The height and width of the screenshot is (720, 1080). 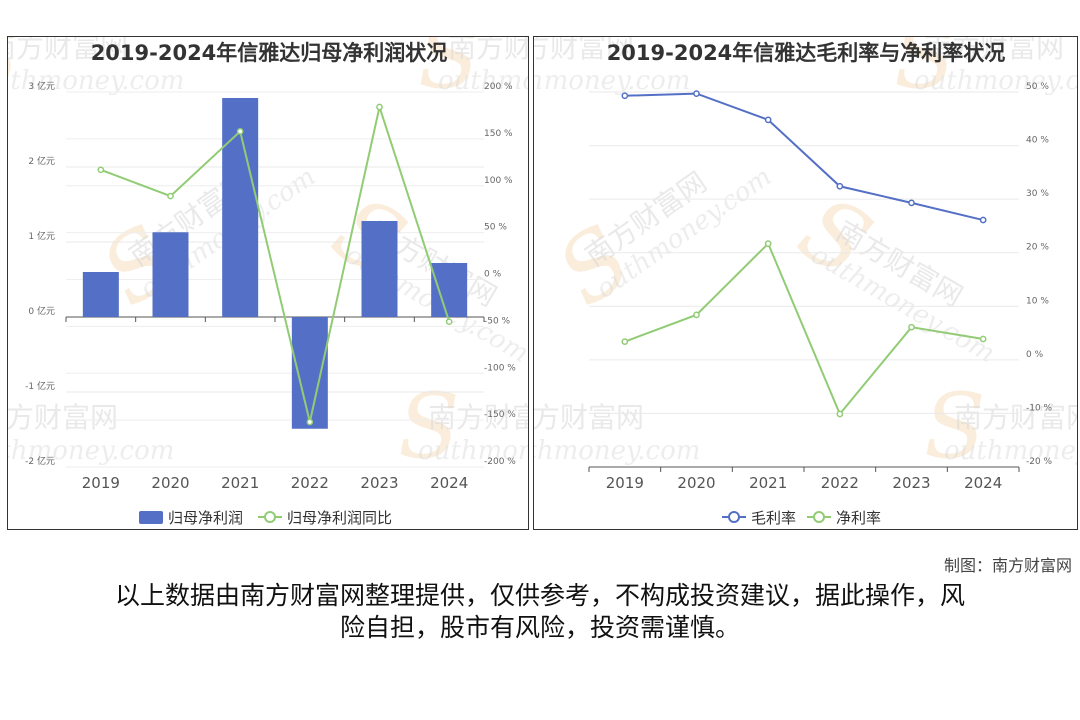 I want to click on yoy-point-2020, so click(x=170, y=196).